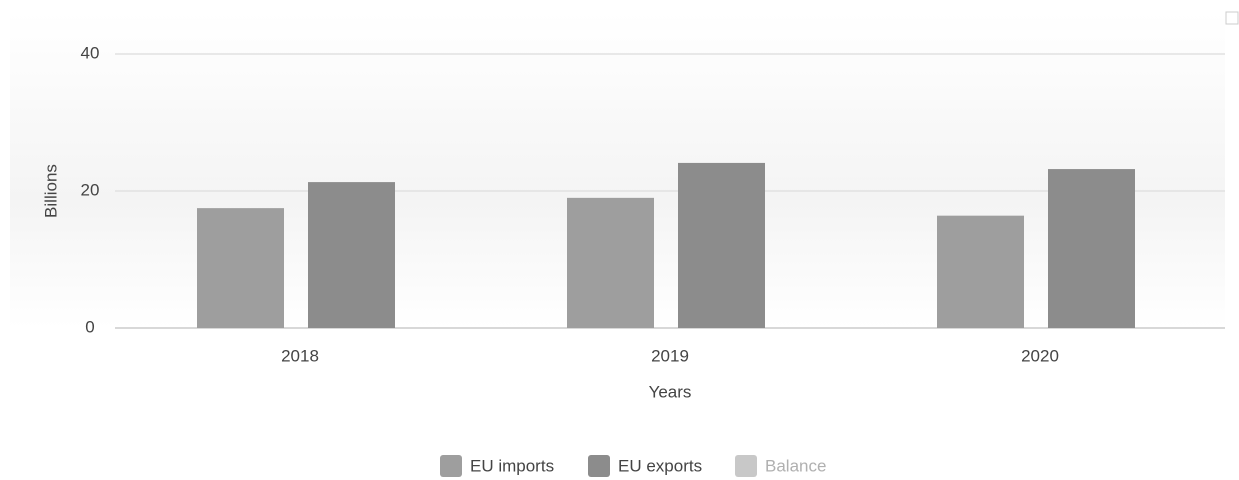 This screenshot has width=1239, height=480. I want to click on legend-label: EU exports, so click(660, 465).